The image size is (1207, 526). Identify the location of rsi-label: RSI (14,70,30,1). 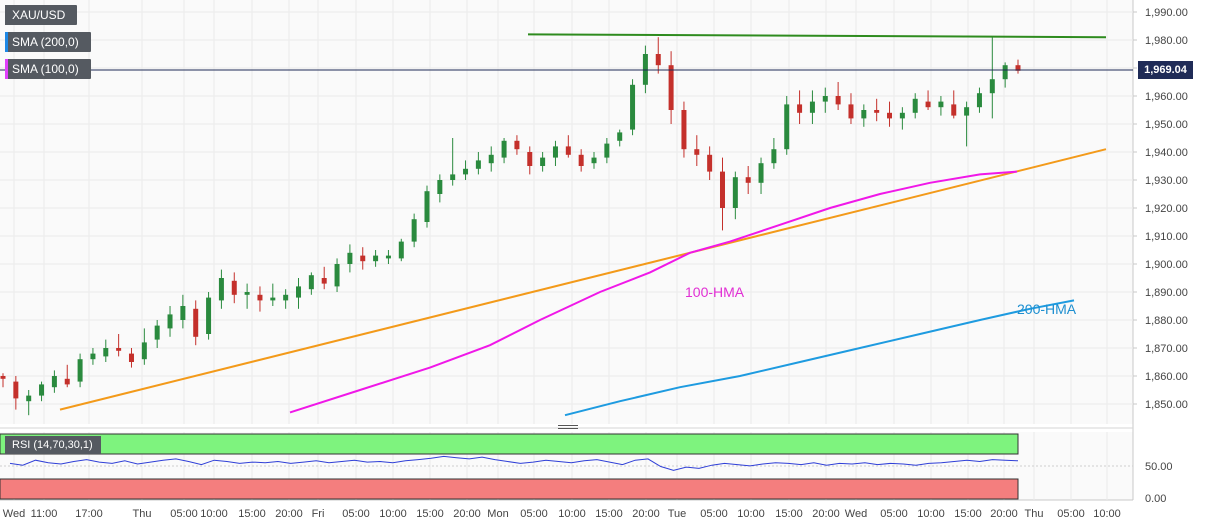
(53, 445).